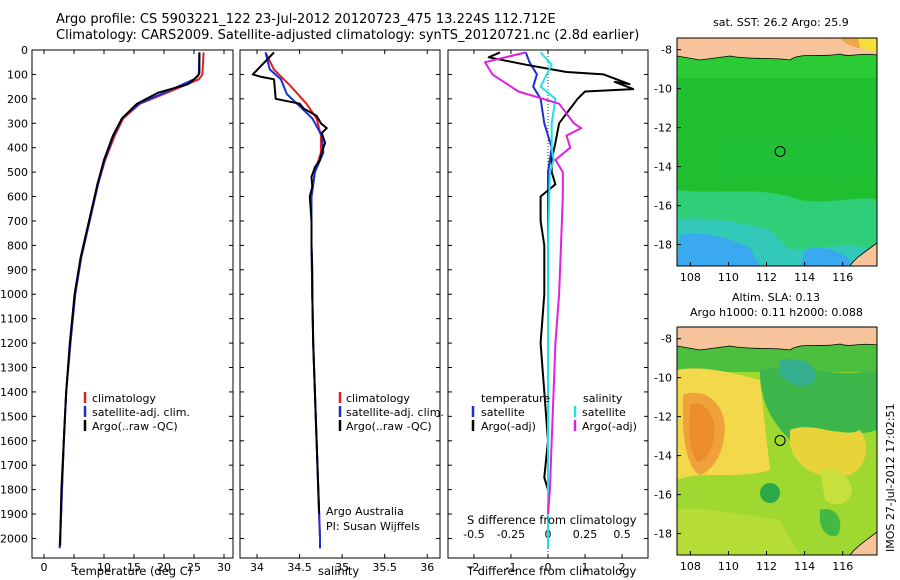 The height and width of the screenshot is (580, 900). Describe the element at coordinates (690, 566) in the screenshot. I see `sla-map-xtick-label: 108` at that location.